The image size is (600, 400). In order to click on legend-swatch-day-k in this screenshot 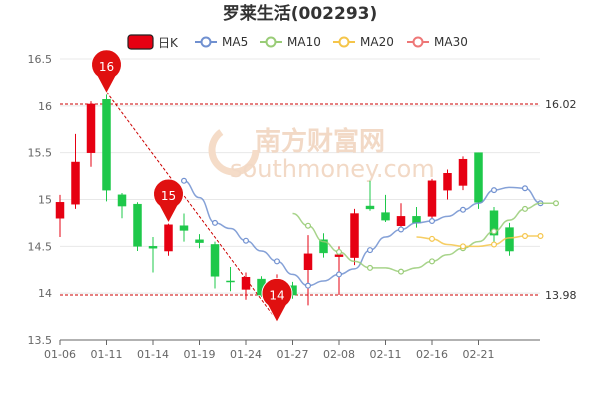, I will do `click(140, 42)`.